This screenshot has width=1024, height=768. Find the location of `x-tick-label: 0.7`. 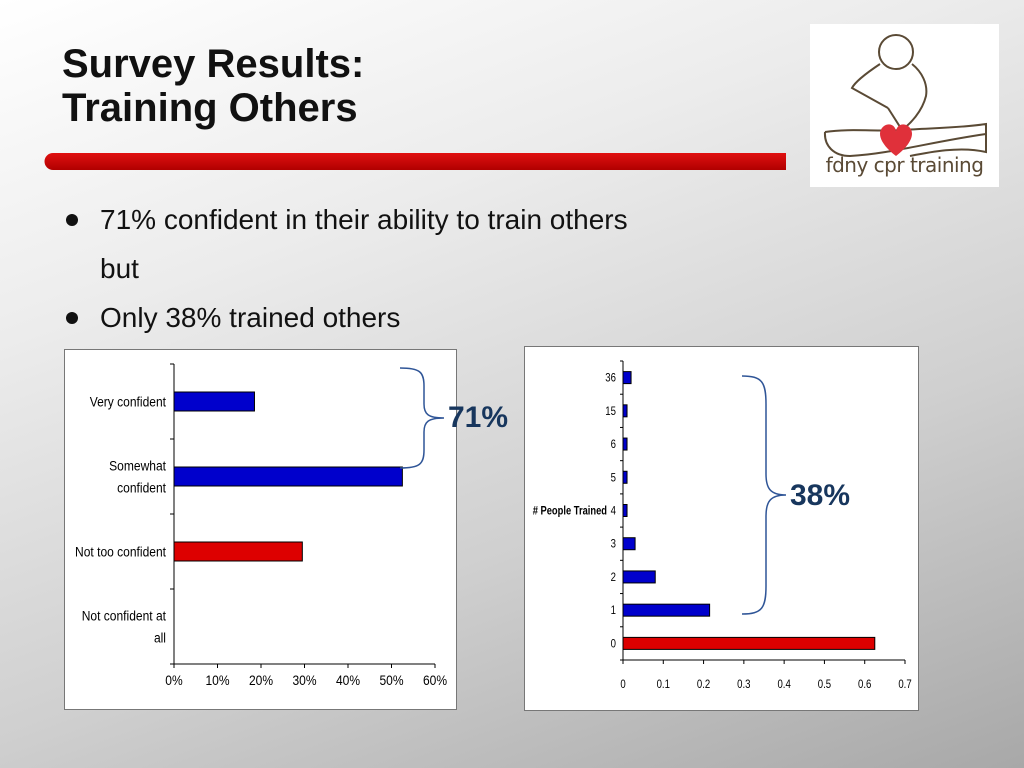

x-tick-label: 0.7 is located at coordinates (904, 684).